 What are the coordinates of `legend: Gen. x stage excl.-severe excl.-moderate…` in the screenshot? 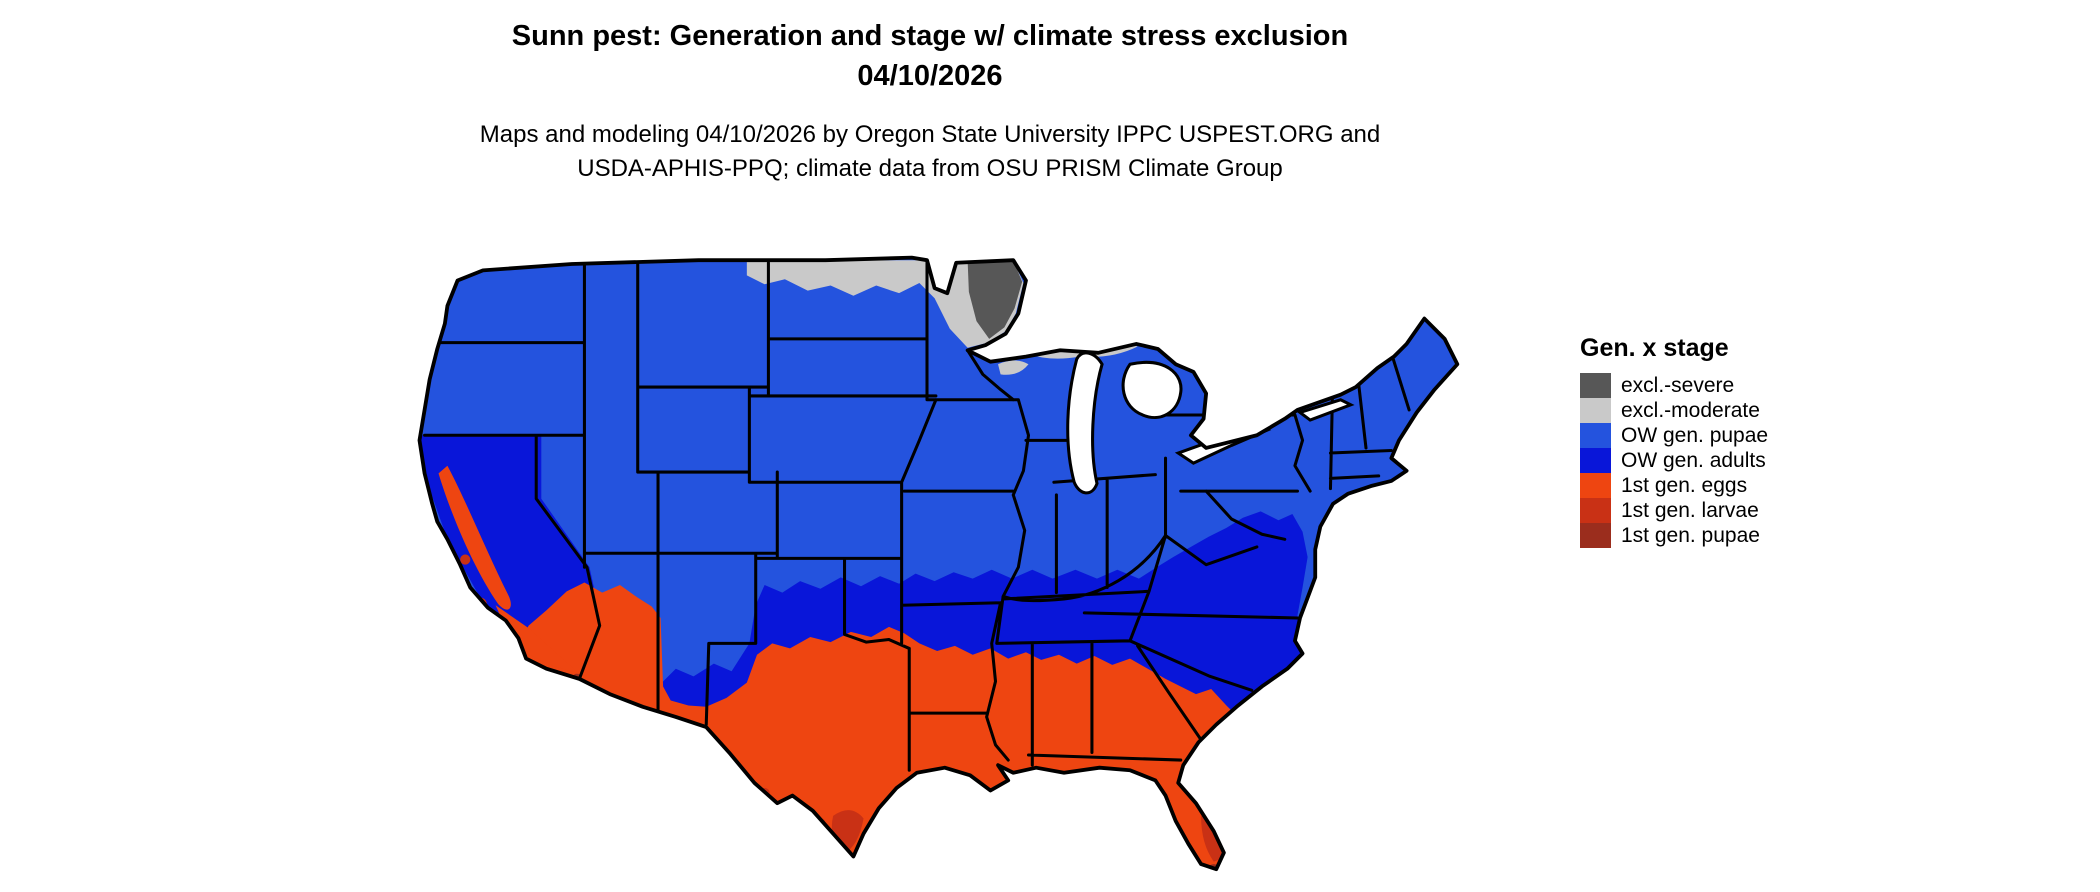 It's located at (1710, 441).